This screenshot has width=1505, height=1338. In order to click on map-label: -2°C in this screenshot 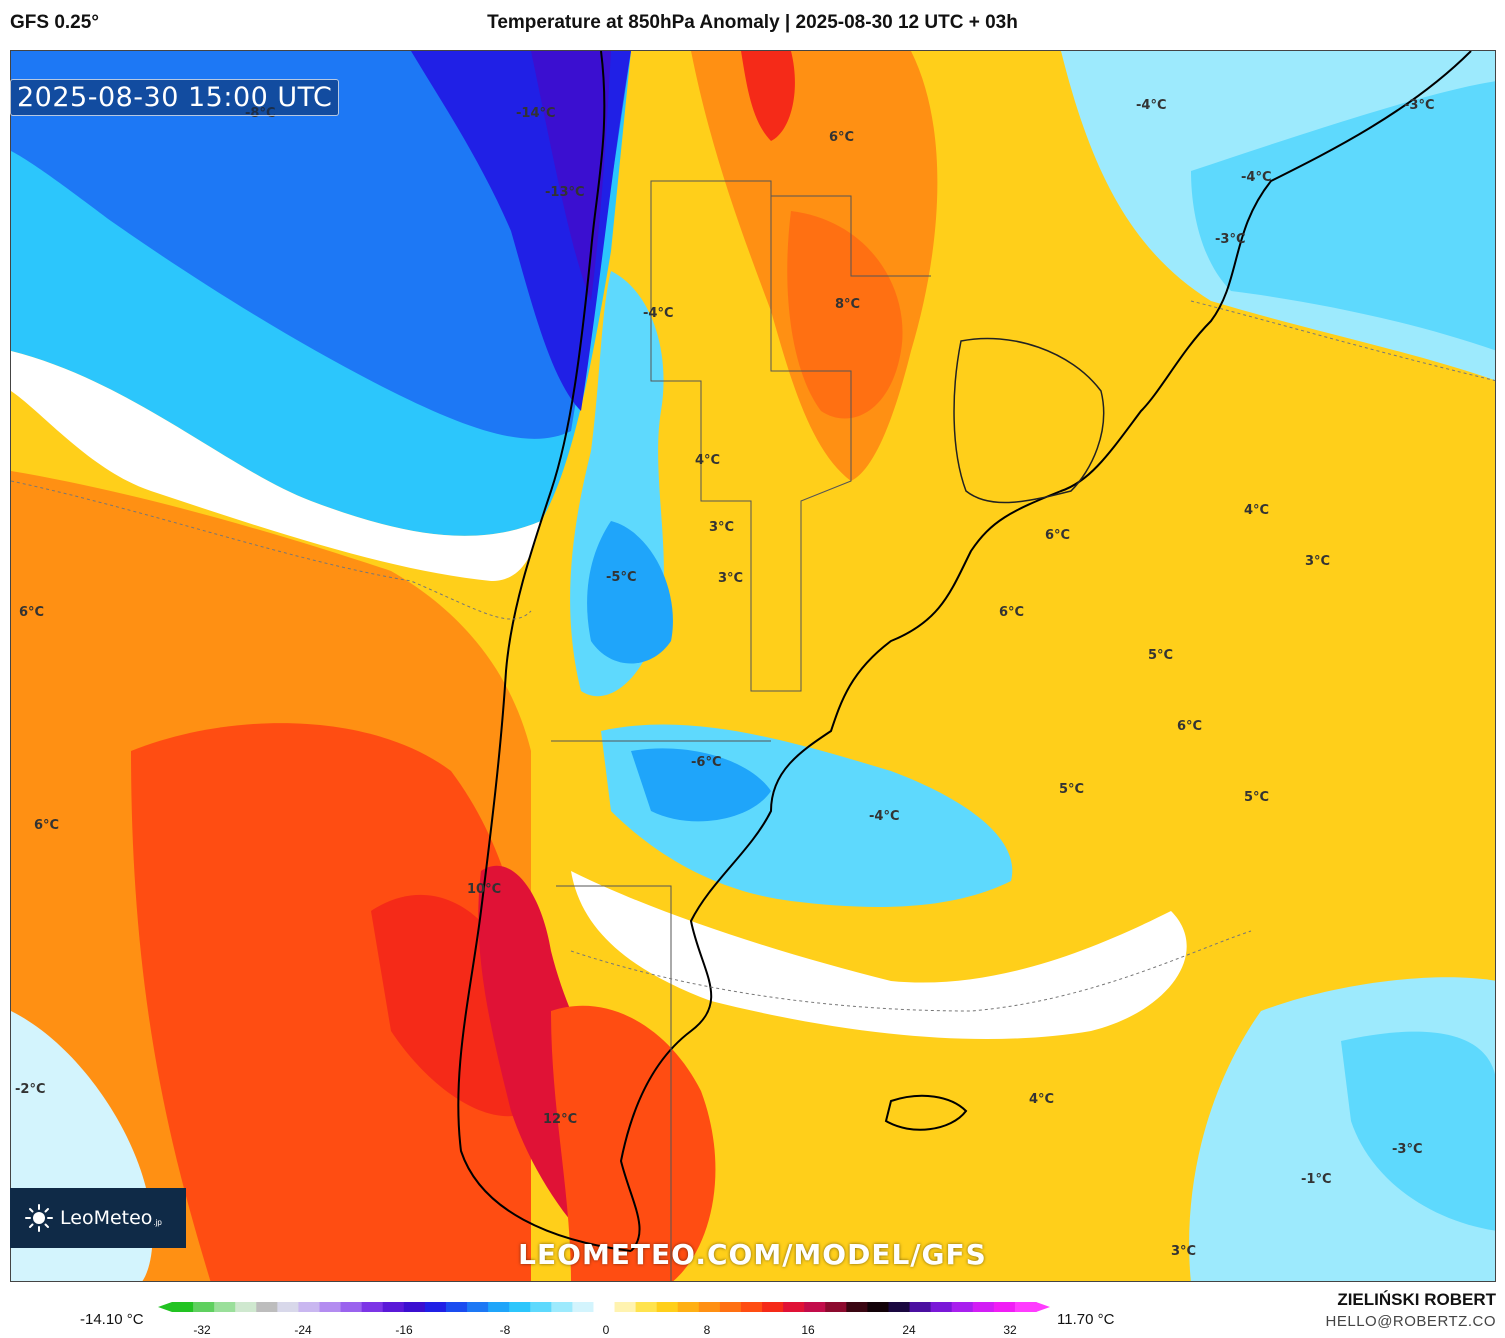, I will do `click(30, 1089)`.